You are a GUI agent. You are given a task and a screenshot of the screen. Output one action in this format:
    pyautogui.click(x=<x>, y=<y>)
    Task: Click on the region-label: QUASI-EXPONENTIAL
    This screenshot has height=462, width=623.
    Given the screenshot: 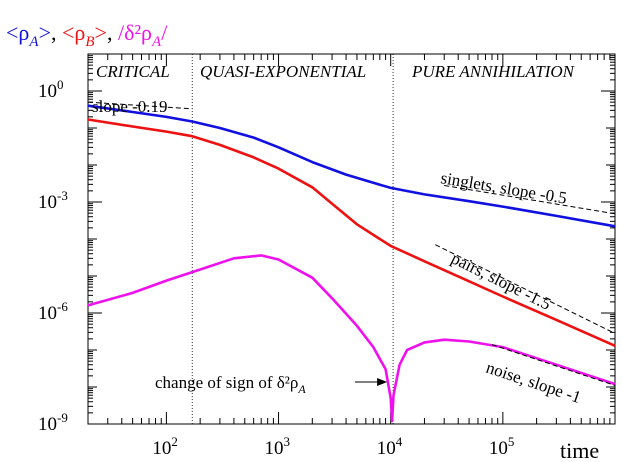 What is the action you would take?
    pyautogui.click(x=283, y=71)
    